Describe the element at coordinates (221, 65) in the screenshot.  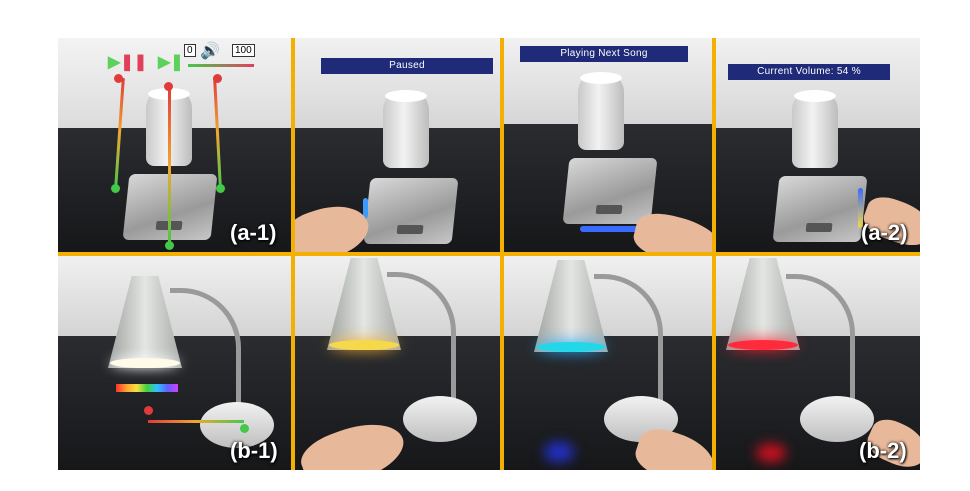
I see `volume-slider` at that location.